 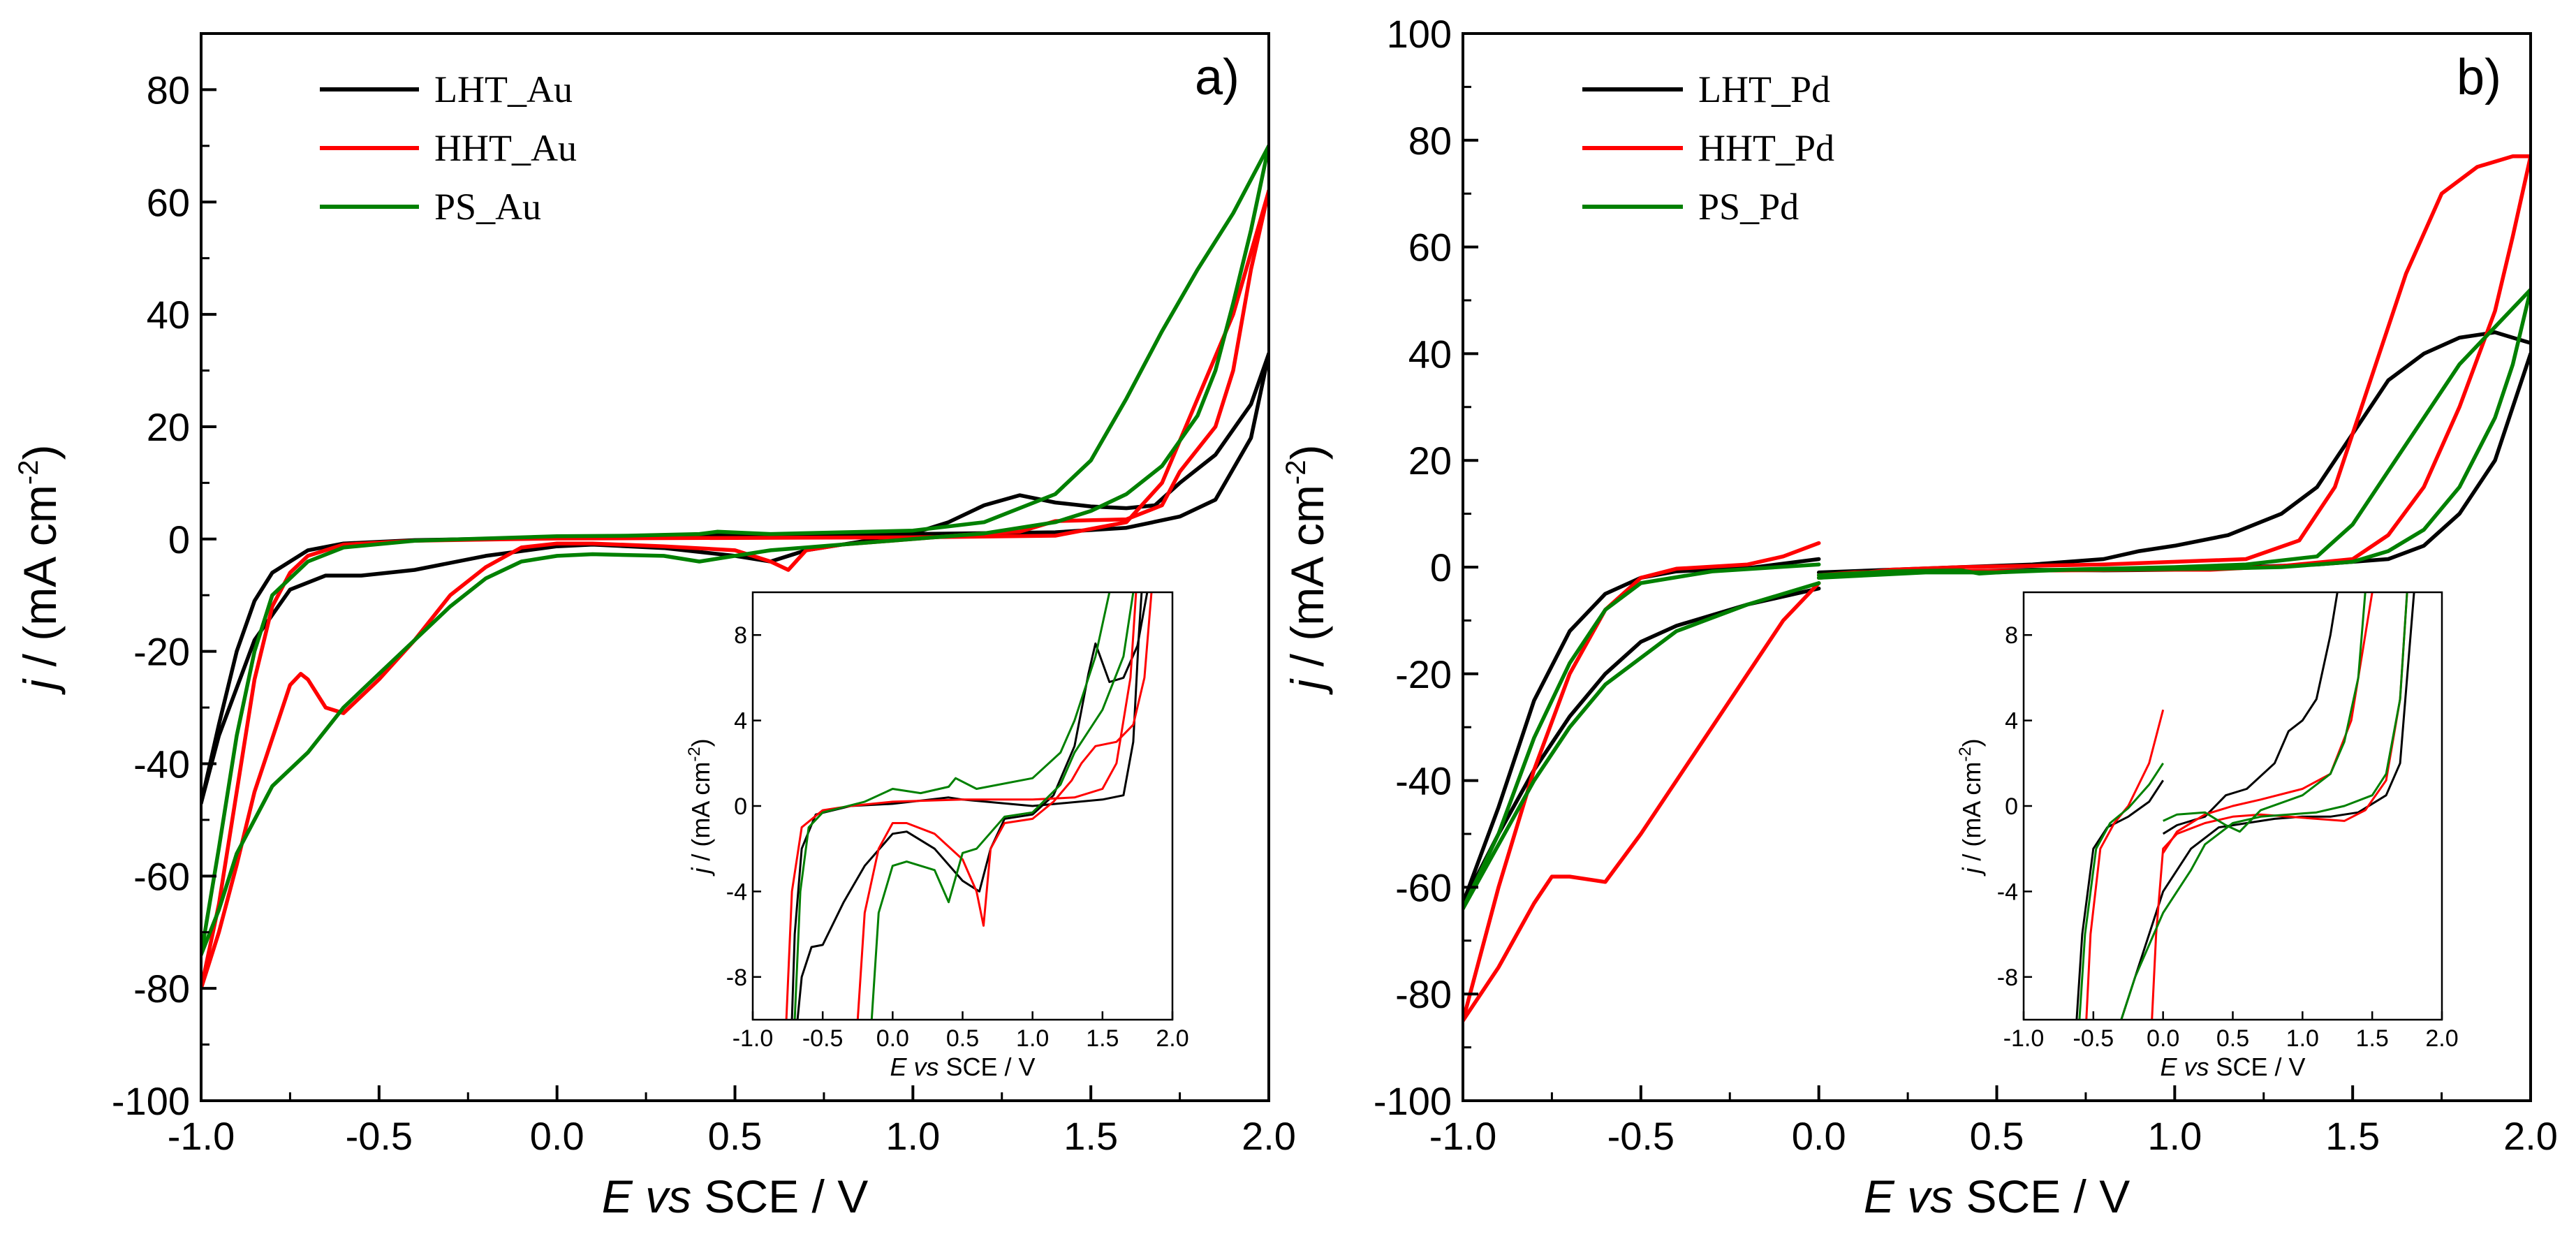 What do you see at coordinates (1217, 77) in the screenshot?
I see `panel-label: a)` at bounding box center [1217, 77].